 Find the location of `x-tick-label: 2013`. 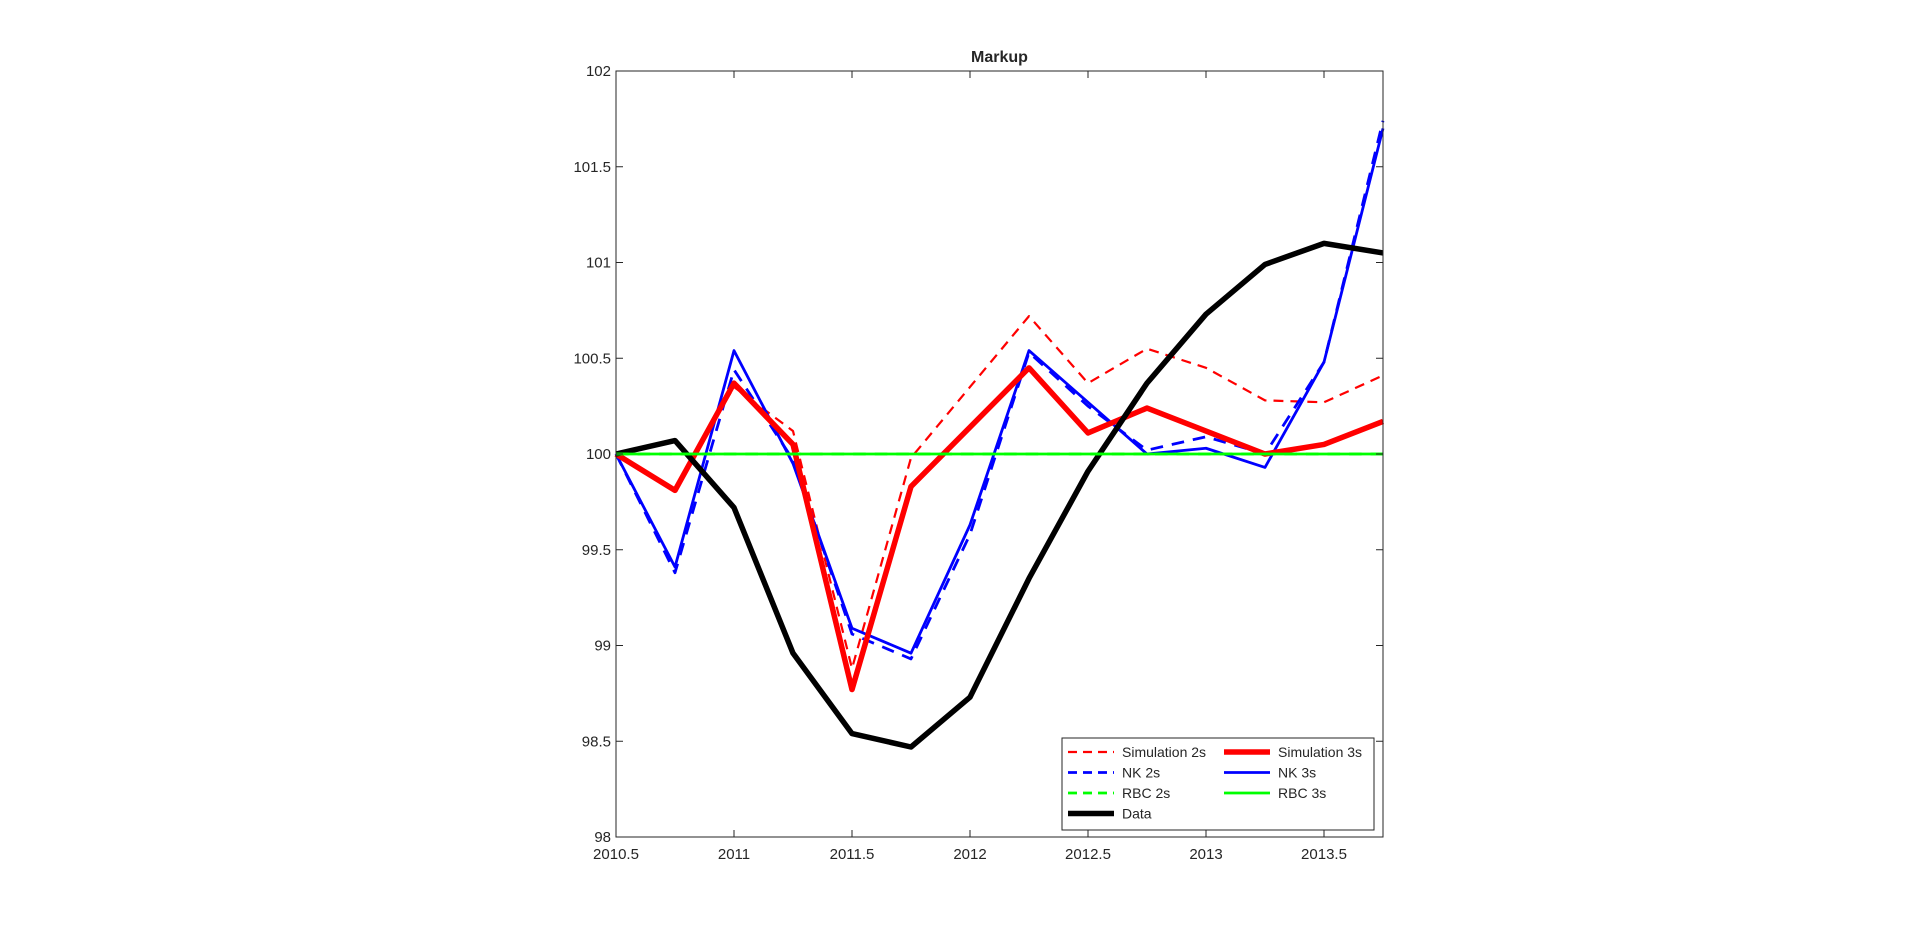

x-tick-label: 2013 is located at coordinates (1205, 854).